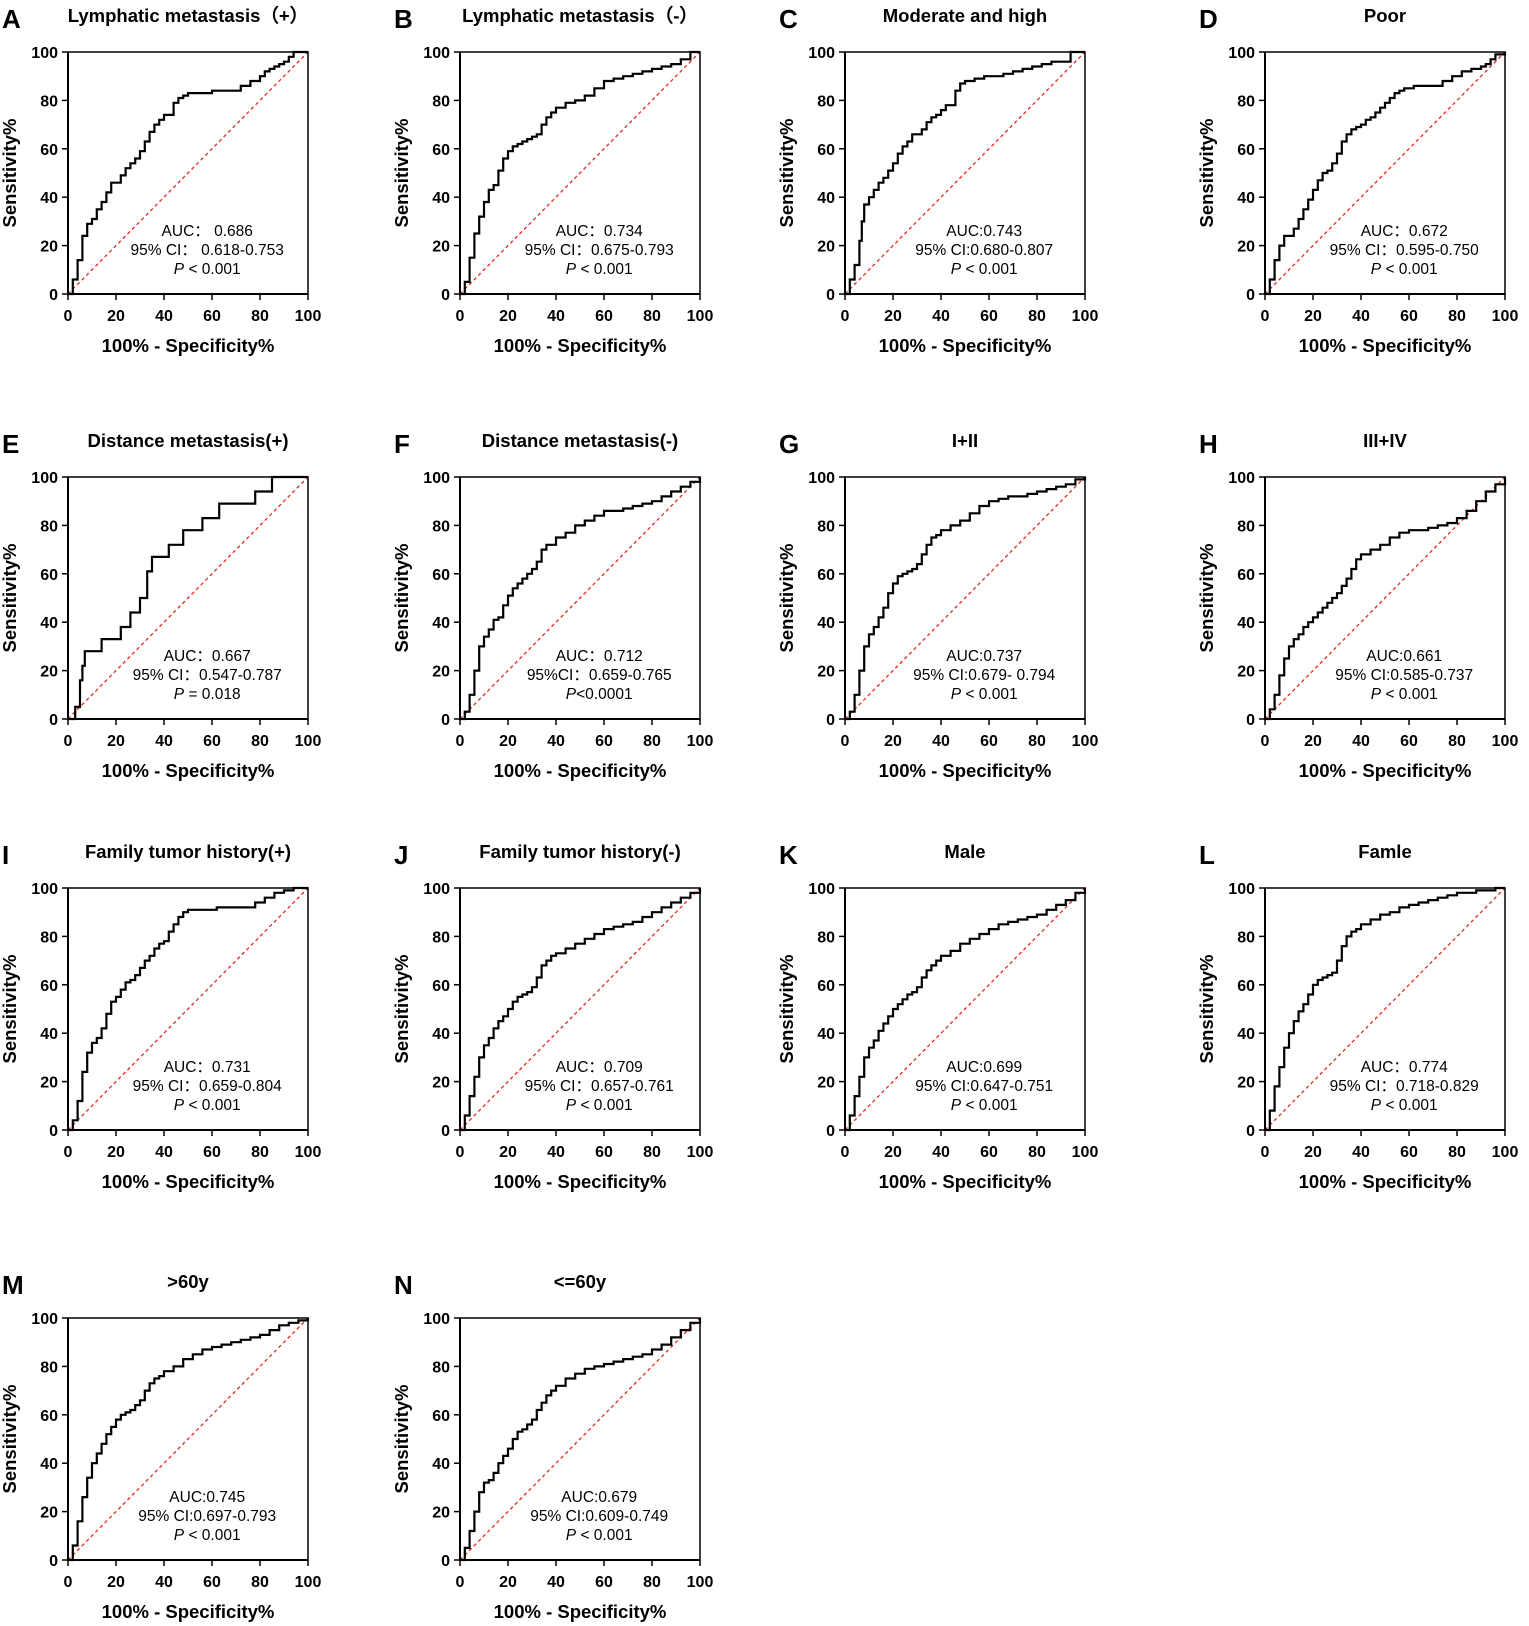 This screenshot has width=1529, height=1626. What do you see at coordinates (984, 250) in the screenshot?
I see `stat-line: 95% CI:0.680-0.807` at bounding box center [984, 250].